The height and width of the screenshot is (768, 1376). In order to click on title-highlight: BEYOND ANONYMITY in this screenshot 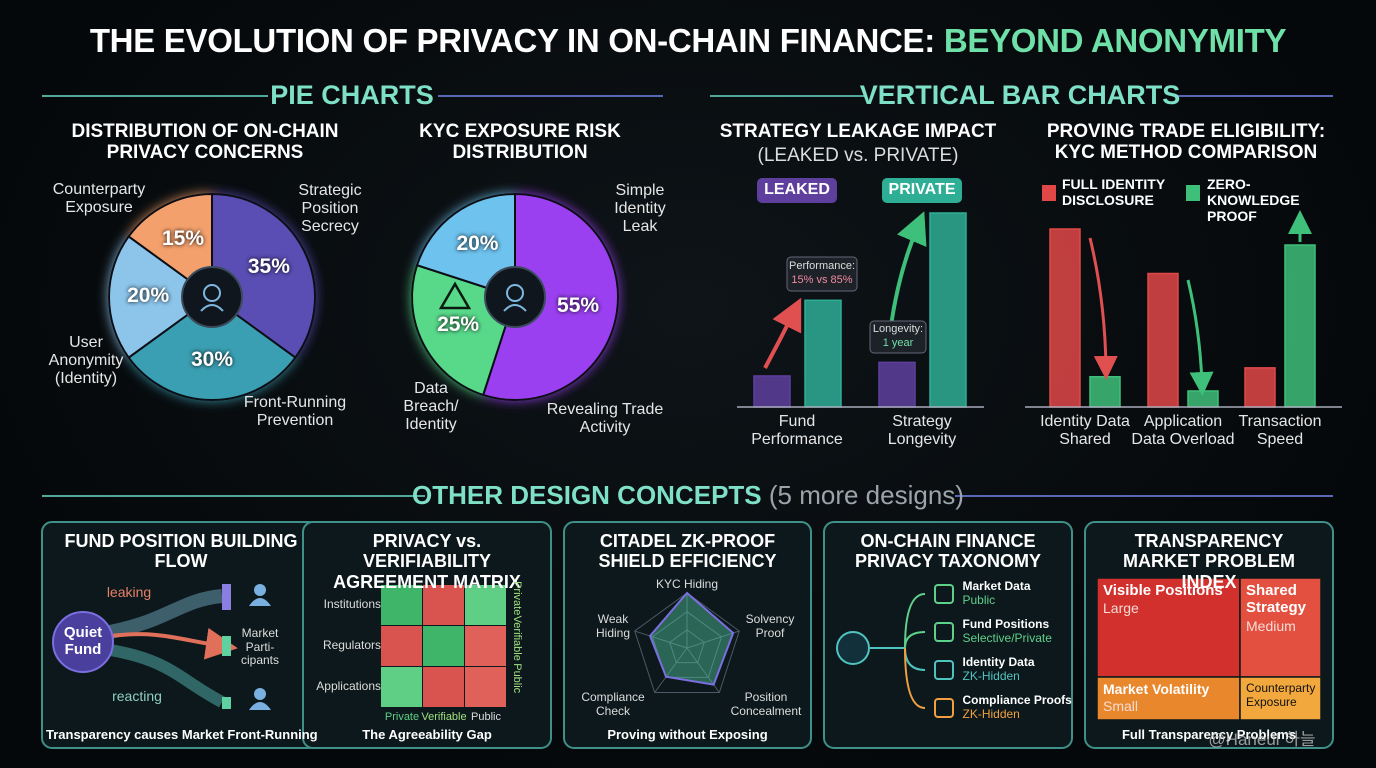, I will do `click(1115, 40)`.